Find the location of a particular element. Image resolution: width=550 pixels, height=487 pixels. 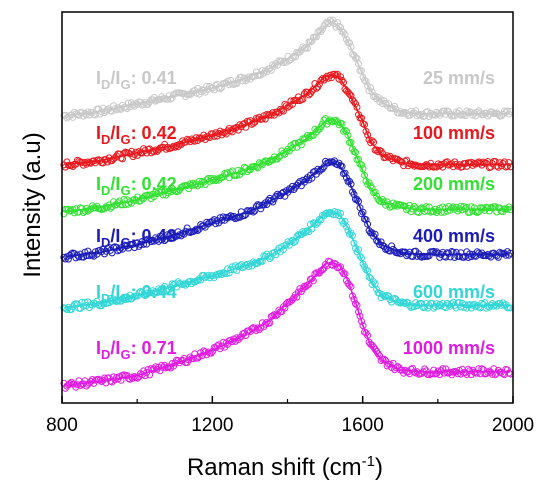

x-tick-label: 800 is located at coordinates (62, 425).